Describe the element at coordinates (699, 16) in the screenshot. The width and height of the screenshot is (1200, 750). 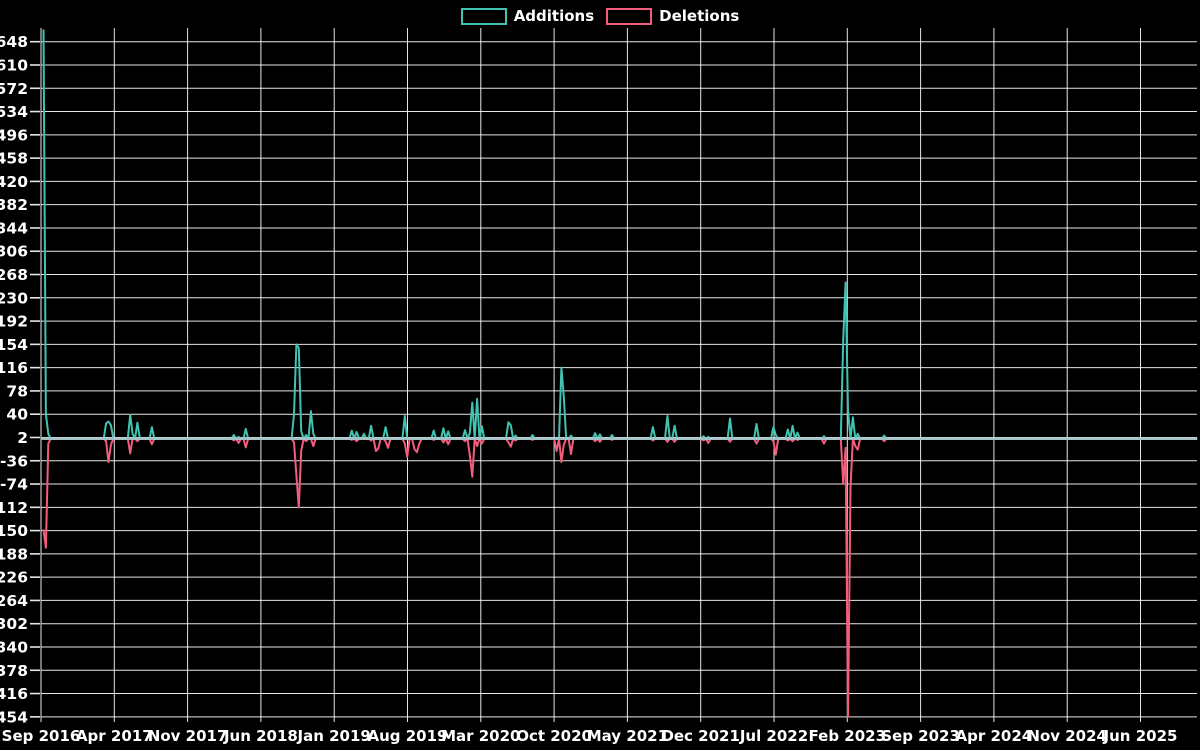
I see `legend-label-deletions: Deletions` at that location.